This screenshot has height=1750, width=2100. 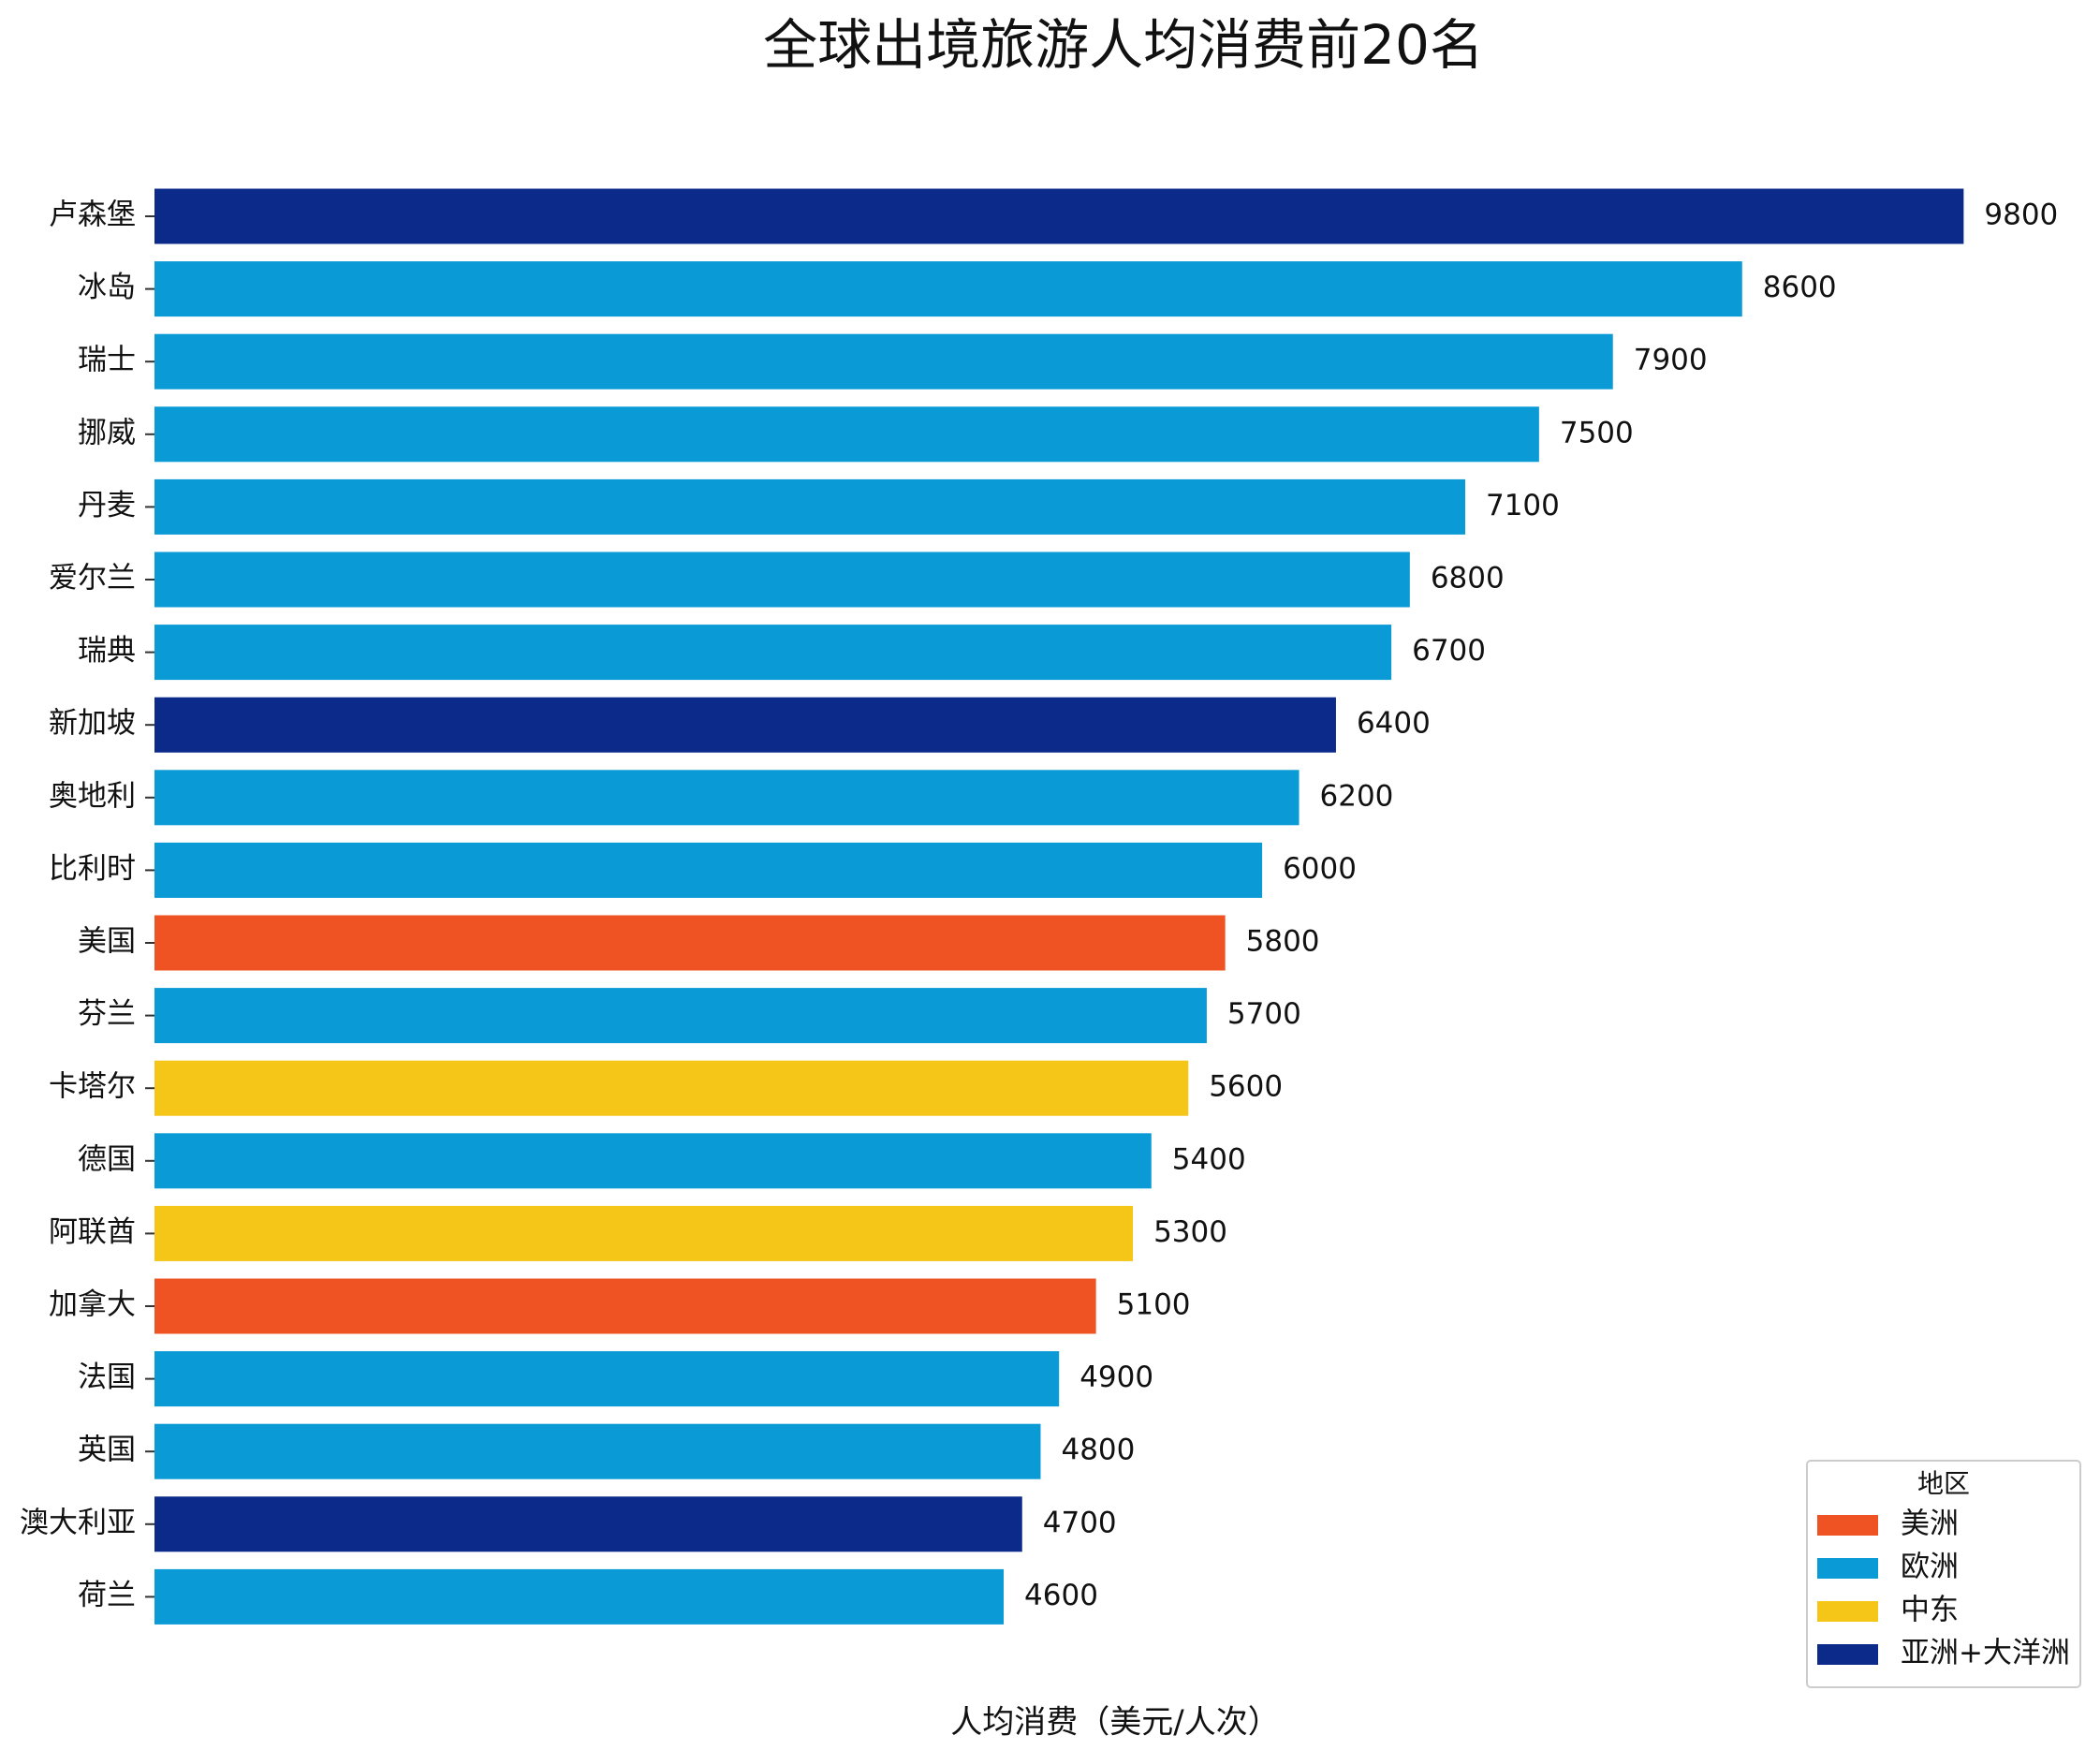 I want to click on y-tick-label: 法国, so click(x=107, y=1377).